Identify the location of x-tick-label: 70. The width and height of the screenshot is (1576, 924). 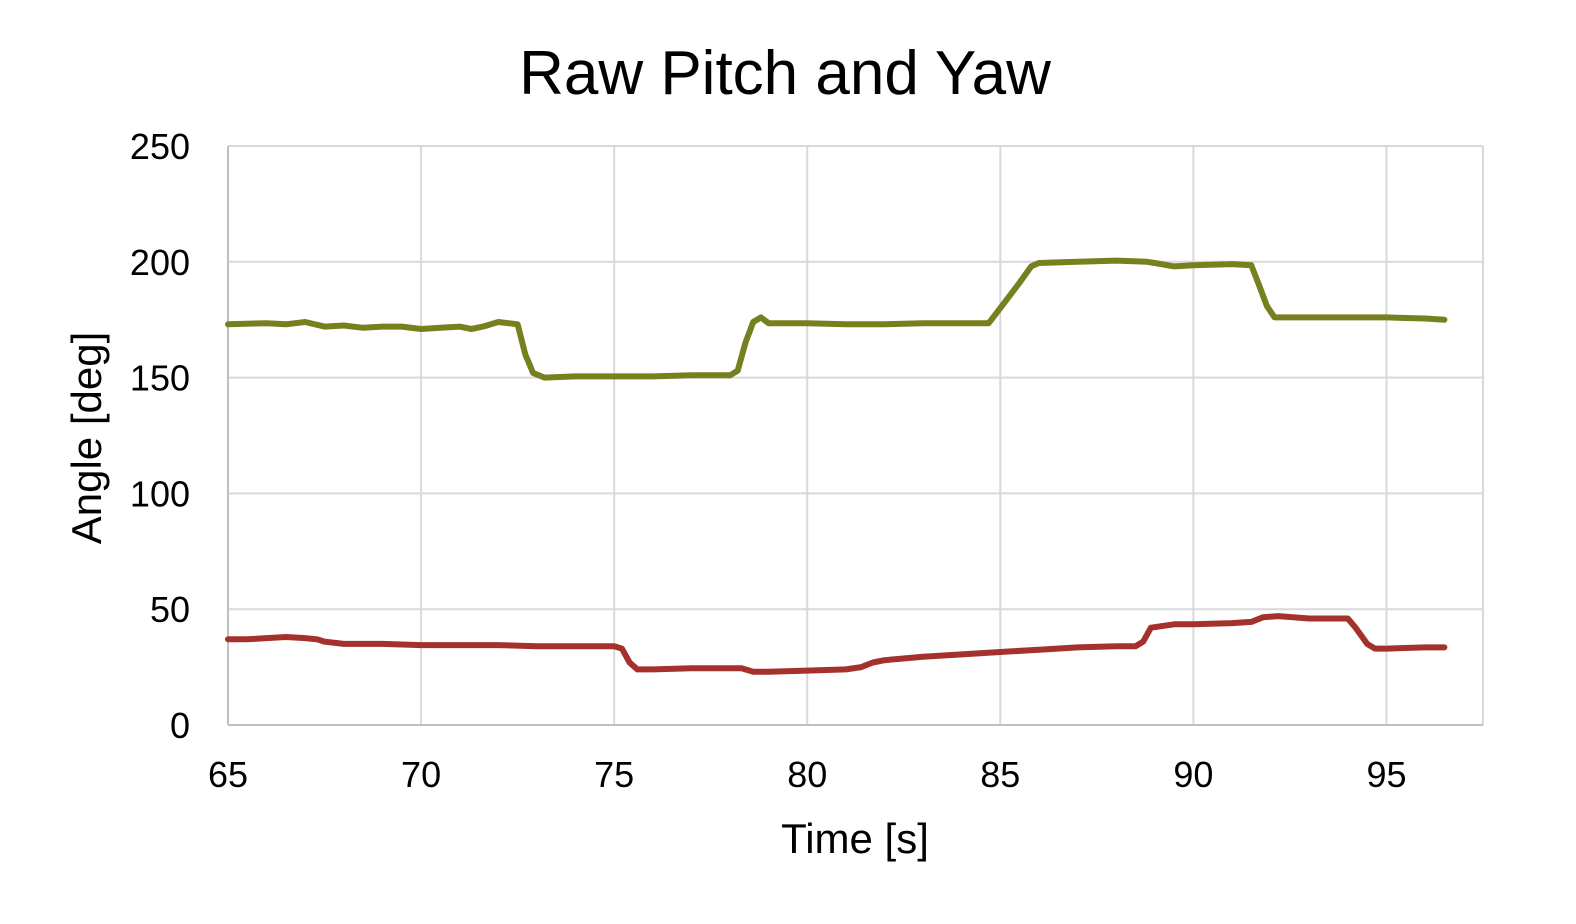
(421, 774).